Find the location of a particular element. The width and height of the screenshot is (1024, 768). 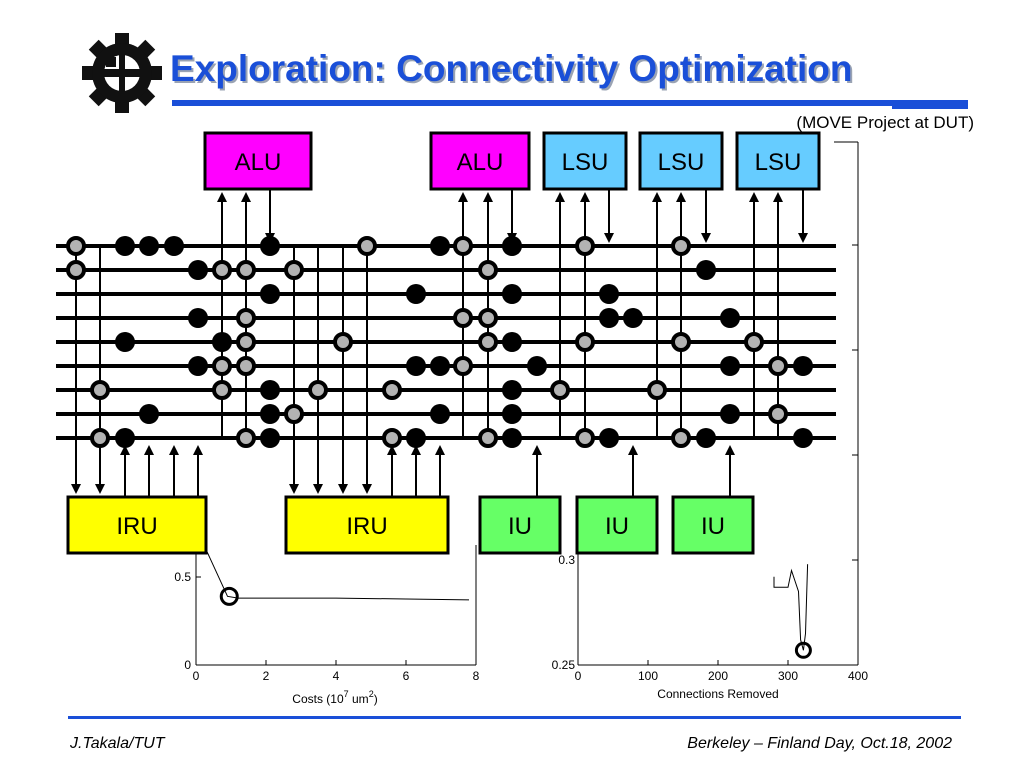

unit-label: ALU is located at coordinates (258, 162).